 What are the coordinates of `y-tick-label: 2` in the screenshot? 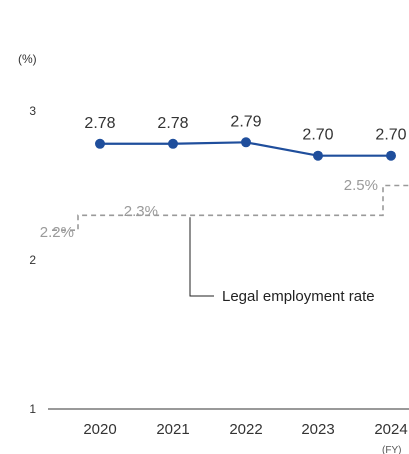 It's located at (32, 260).